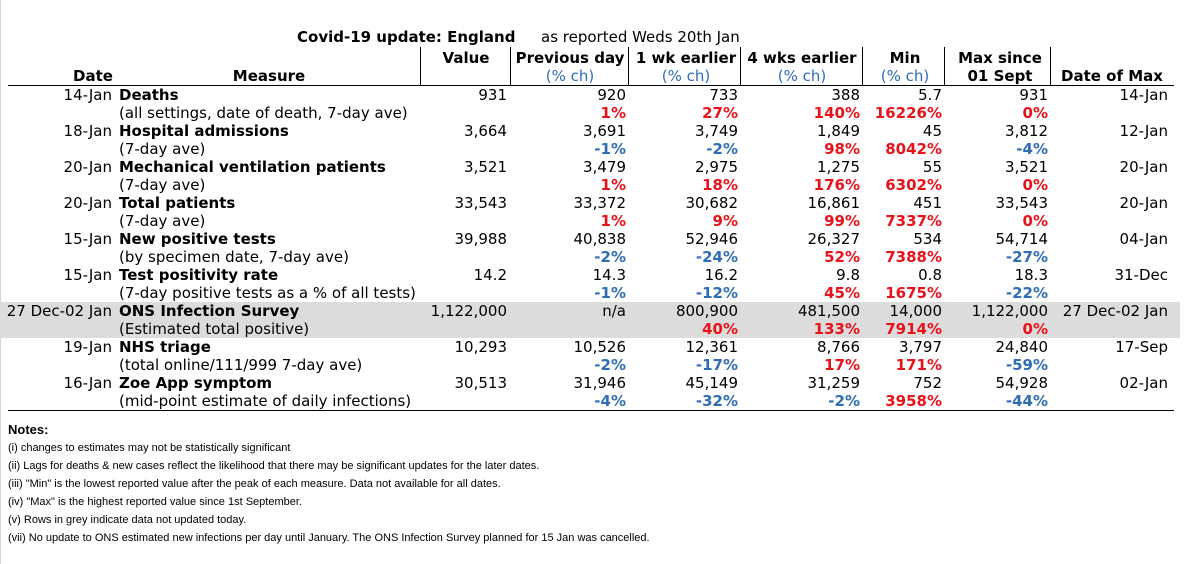 Image resolution: width=1199 pixels, height=564 pixels. I want to click on cell-1wk-pct: -32%, so click(716, 401).